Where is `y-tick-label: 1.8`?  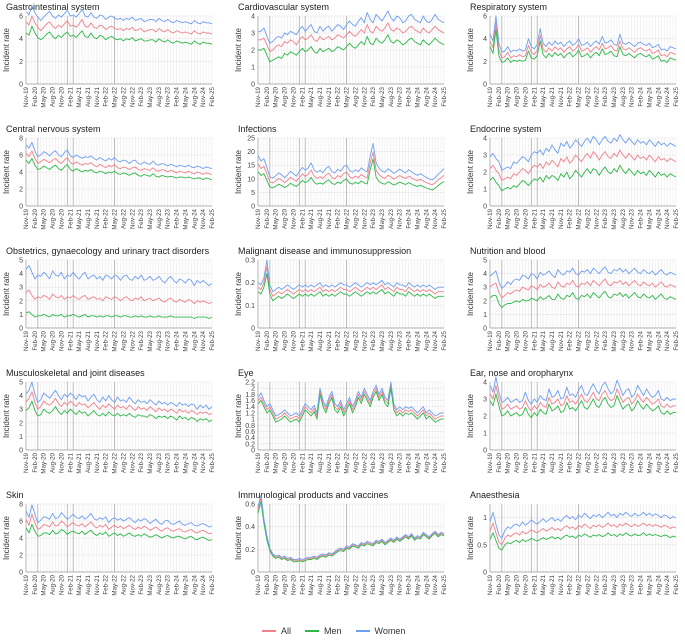
y-tick-label: 1.8 is located at coordinates (250, 395).